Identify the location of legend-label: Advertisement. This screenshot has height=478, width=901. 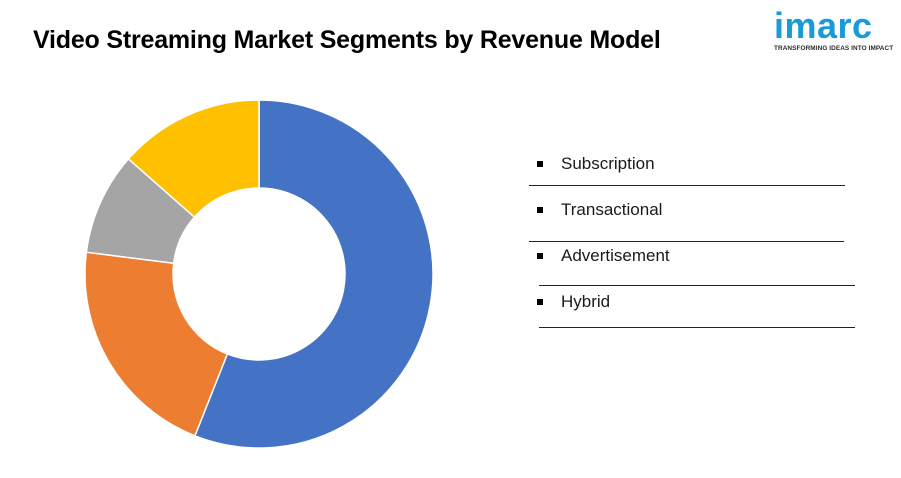
(615, 255).